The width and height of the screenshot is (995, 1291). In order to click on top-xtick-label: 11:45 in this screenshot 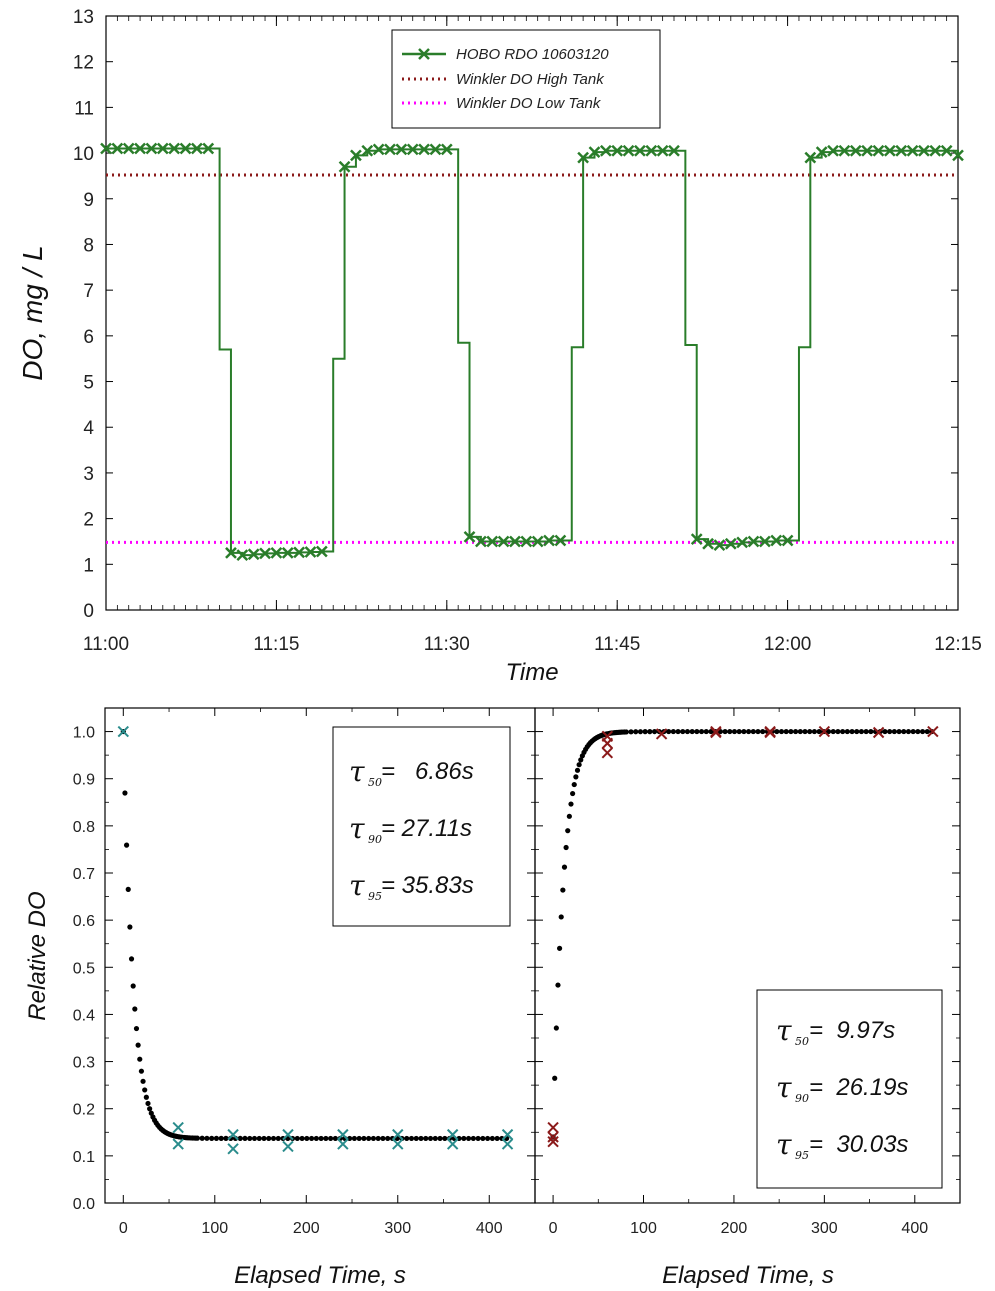, I will do `click(617, 644)`.